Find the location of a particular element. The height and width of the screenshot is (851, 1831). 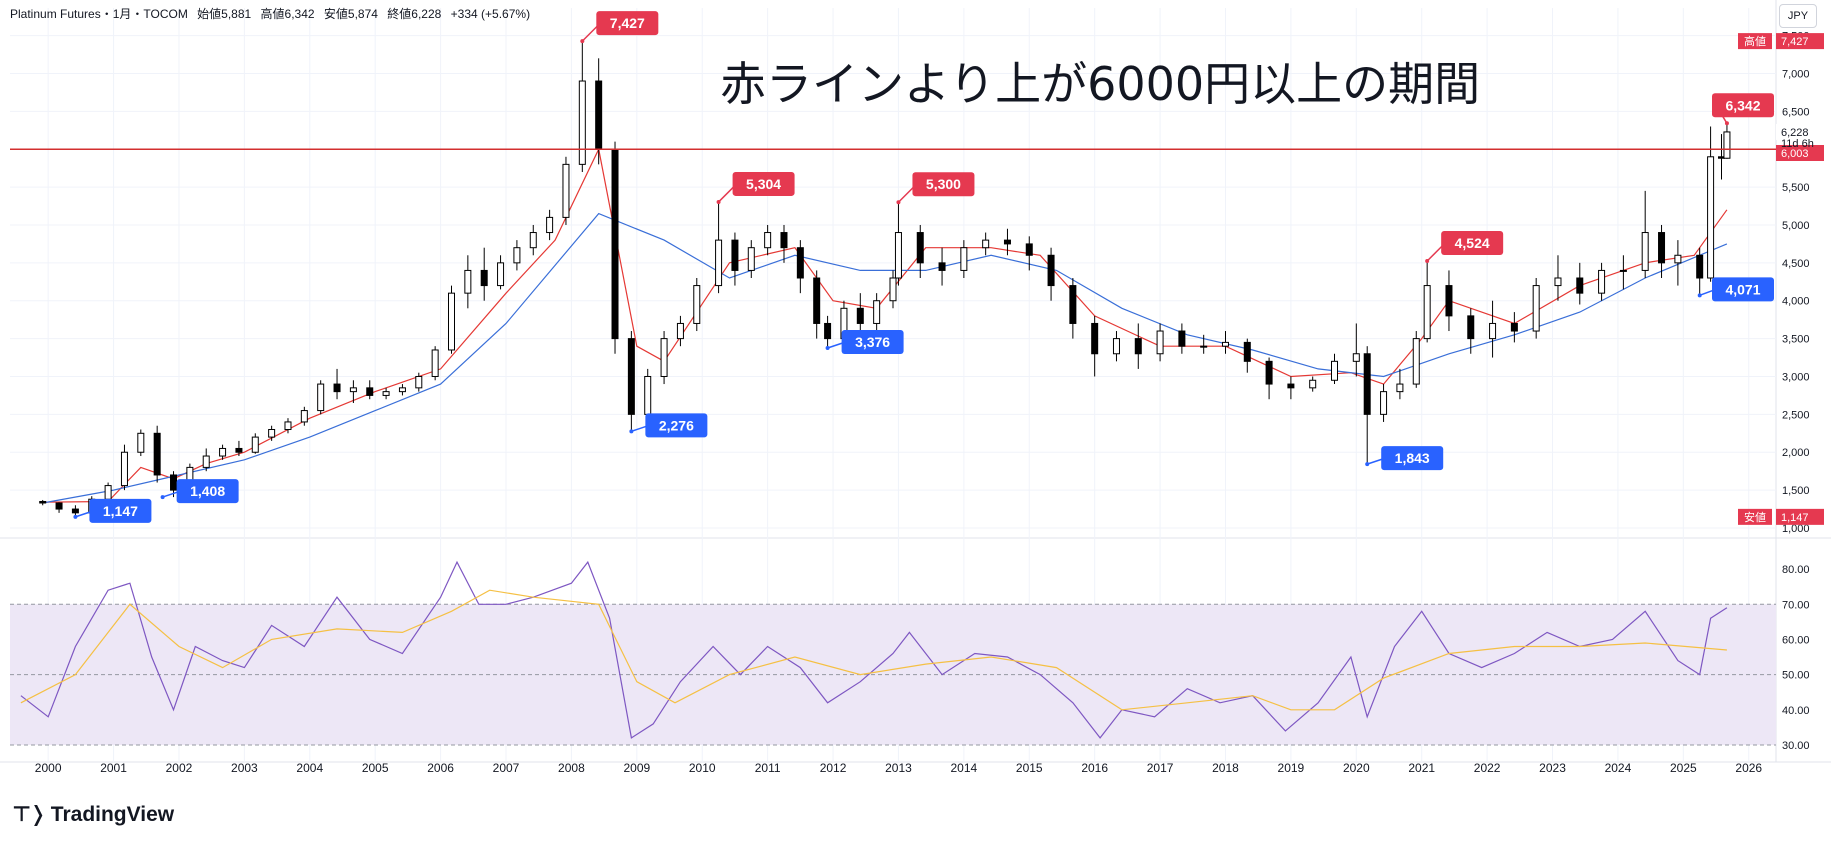

high-callout: 6,342 is located at coordinates (1743, 109).